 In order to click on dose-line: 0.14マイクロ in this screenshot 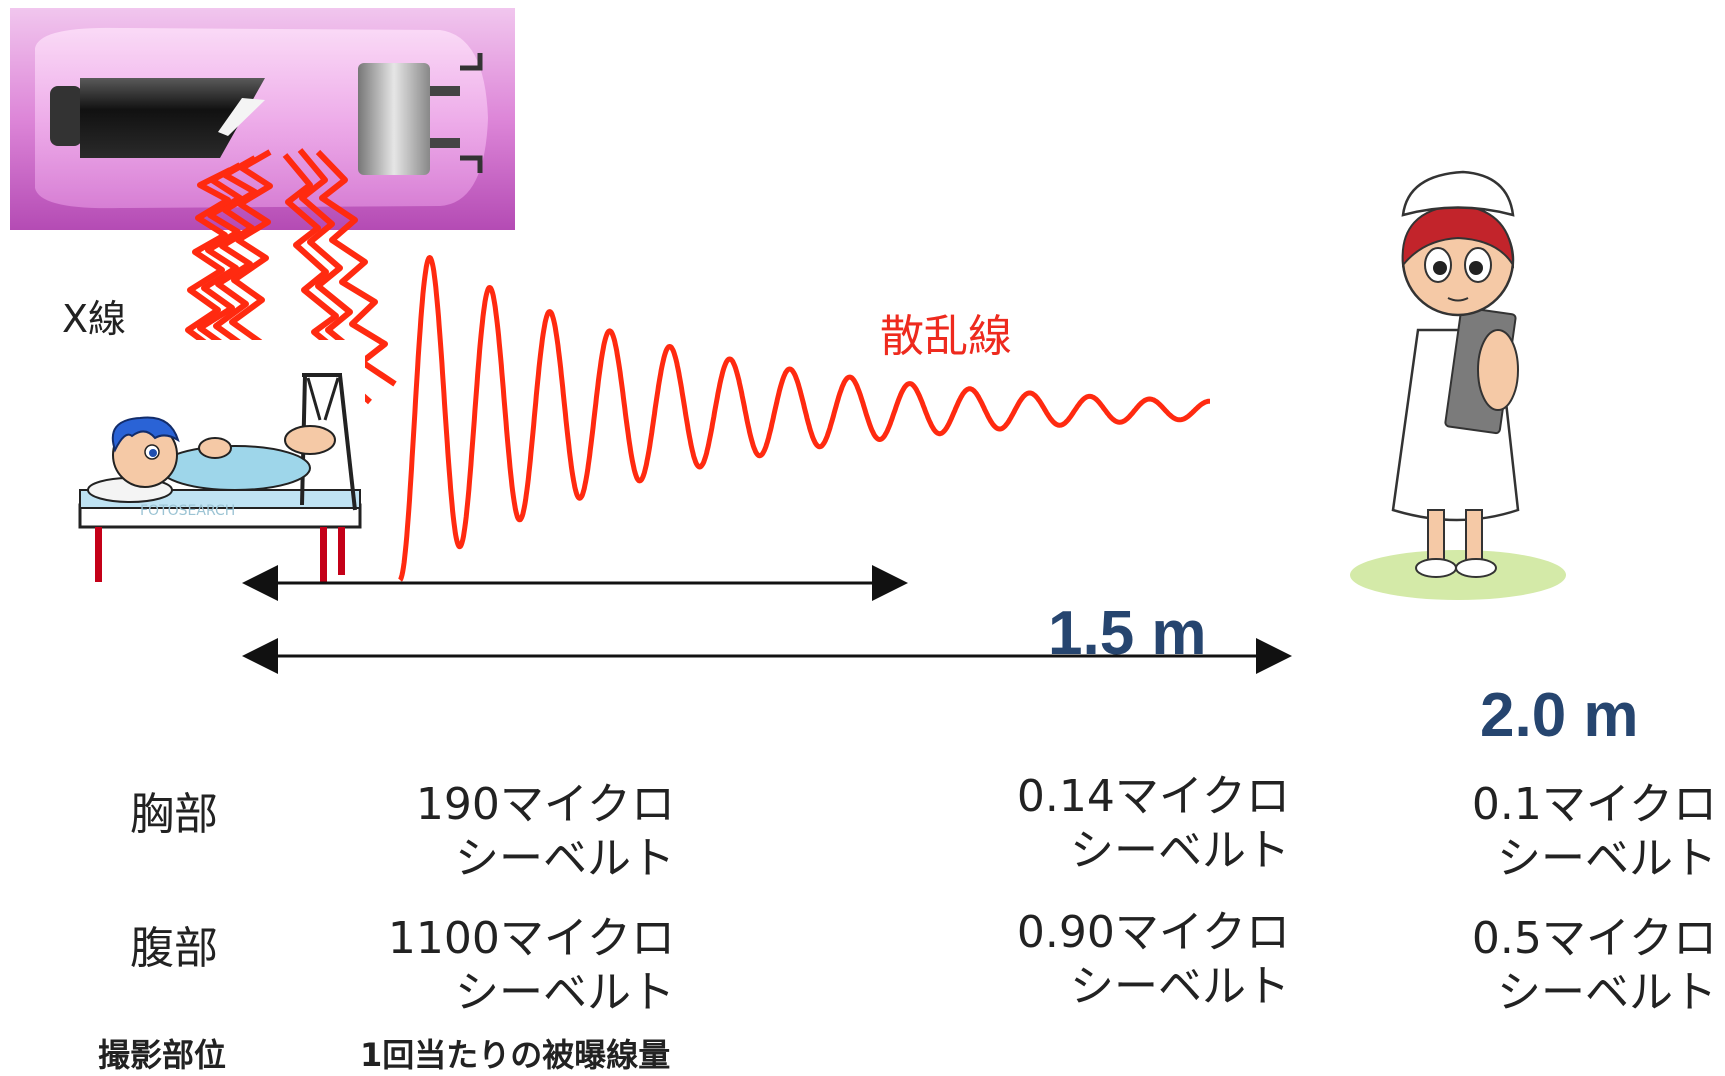, I will do `click(1153, 796)`.